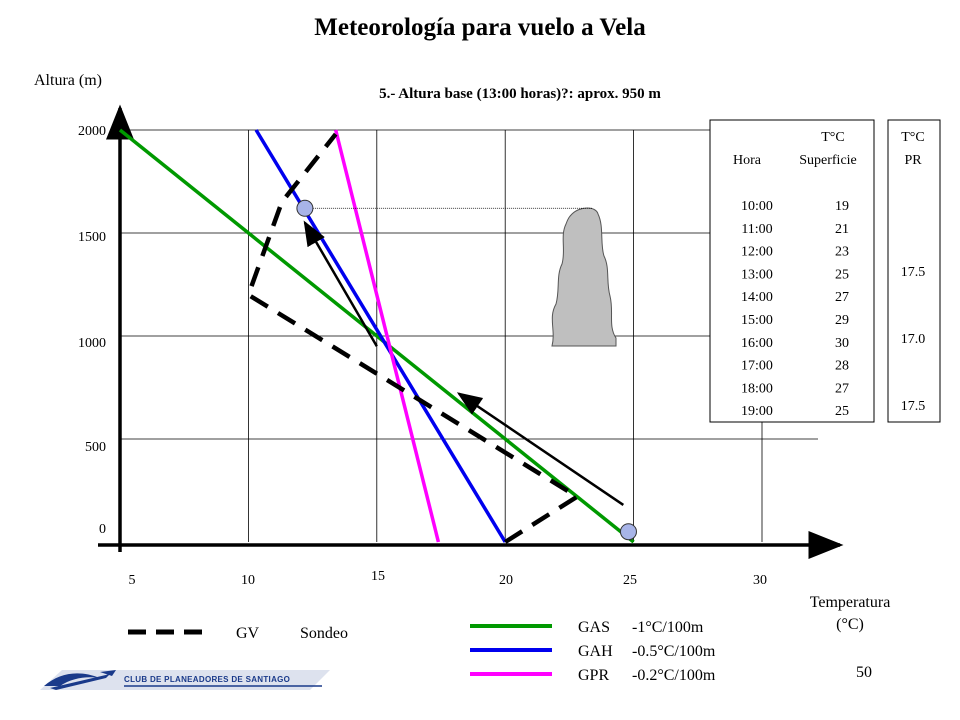 This screenshot has height=720, width=960. Describe the element at coordinates (864, 672) in the screenshot. I see `page-number: 50` at that location.